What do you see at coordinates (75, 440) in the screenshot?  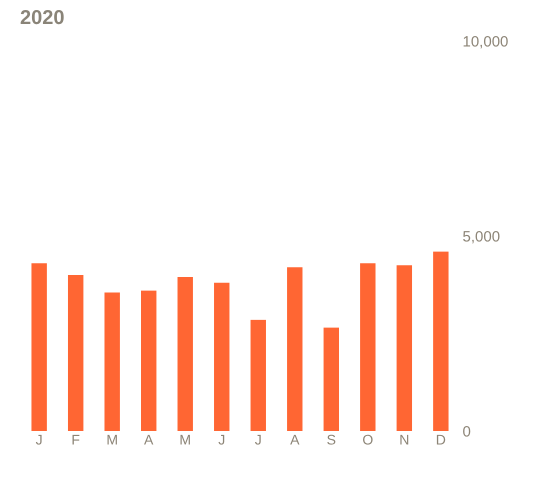 I see `x-tick-label: F` at bounding box center [75, 440].